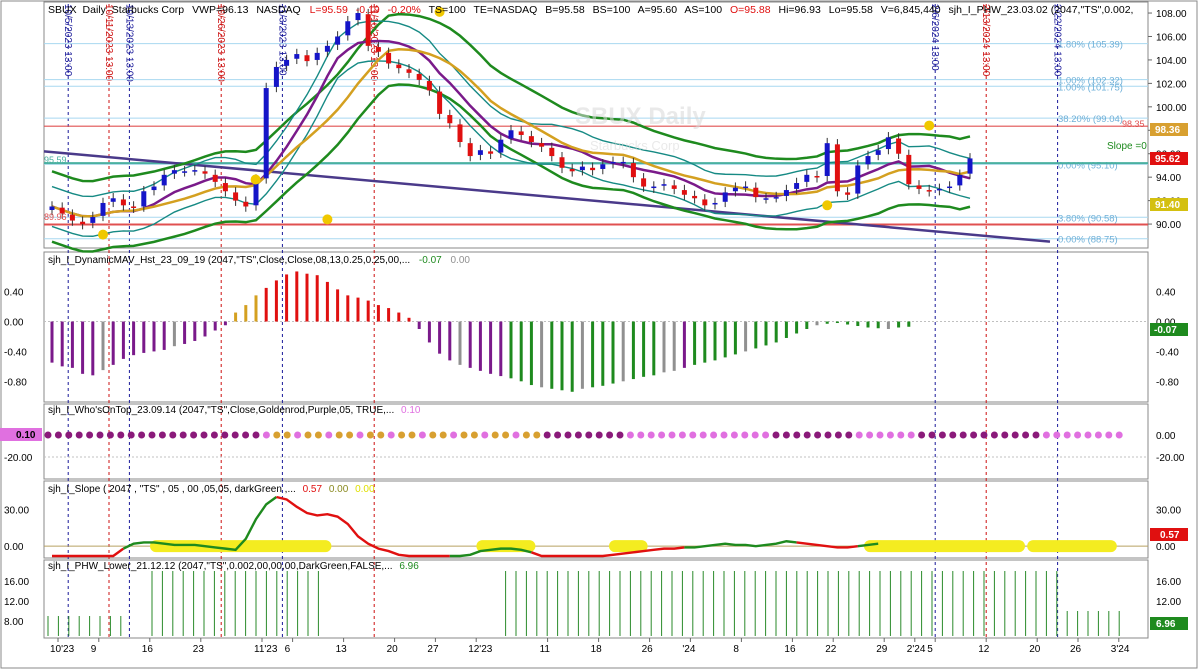 This screenshot has height=669, width=1198. What do you see at coordinates (934, 37) in the screenshot?
I see `event-label-6: 2/6/2024 13:00` at bounding box center [934, 37].